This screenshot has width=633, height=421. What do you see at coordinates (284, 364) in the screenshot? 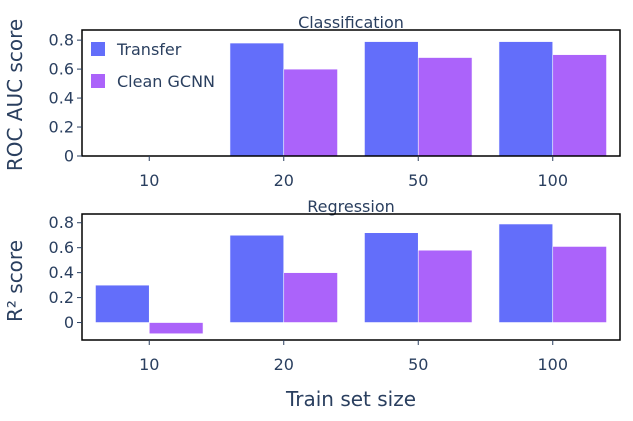
I see `regression-x-tick-label-20: 20` at bounding box center [284, 364].